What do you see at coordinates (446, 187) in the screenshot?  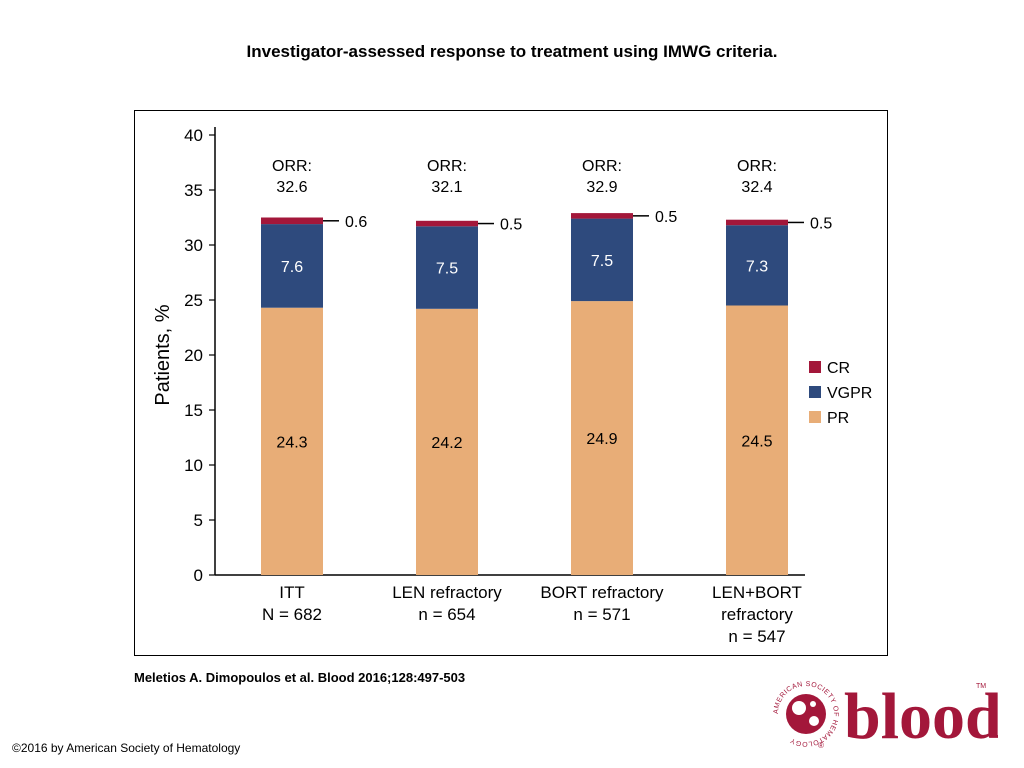 I see `orr-value-label: 32.1` at bounding box center [446, 187].